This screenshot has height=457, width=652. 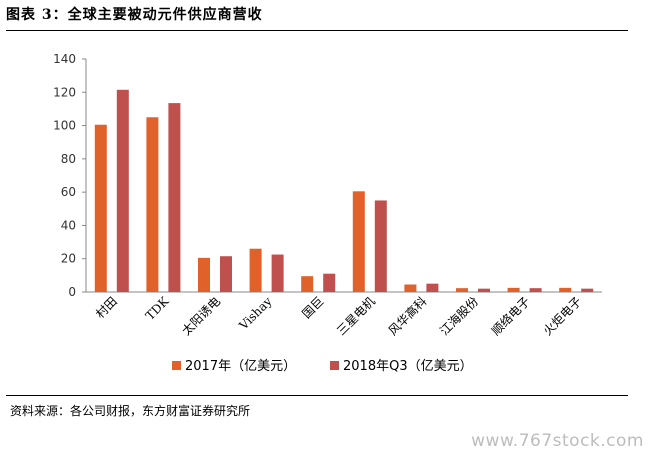 I want to click on x-category-label: 村田, so click(x=106, y=307).